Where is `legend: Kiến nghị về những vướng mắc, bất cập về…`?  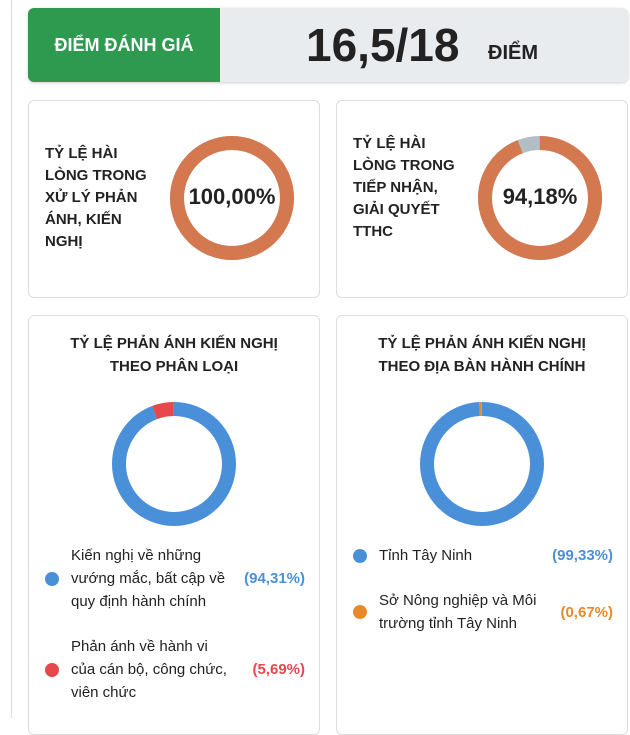 legend: Kiến nghị về những vướng mắc, bất cập về… is located at coordinates (174, 635).